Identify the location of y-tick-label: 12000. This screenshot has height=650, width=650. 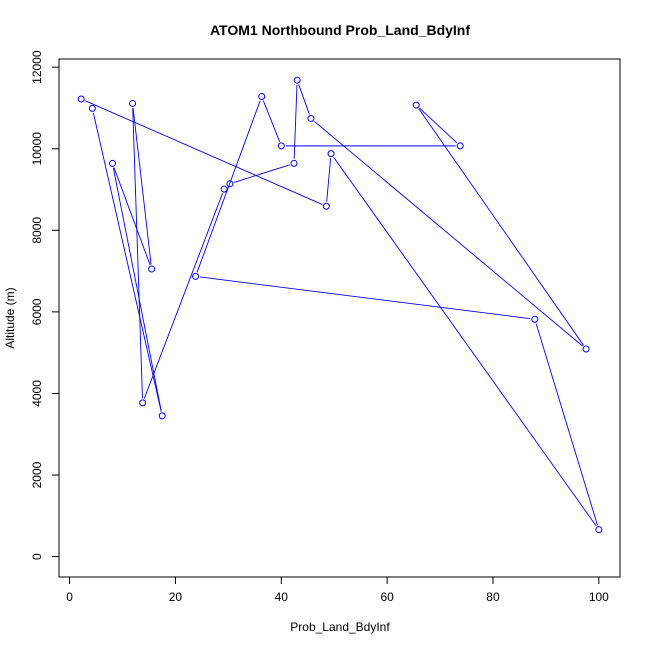
(37, 67).